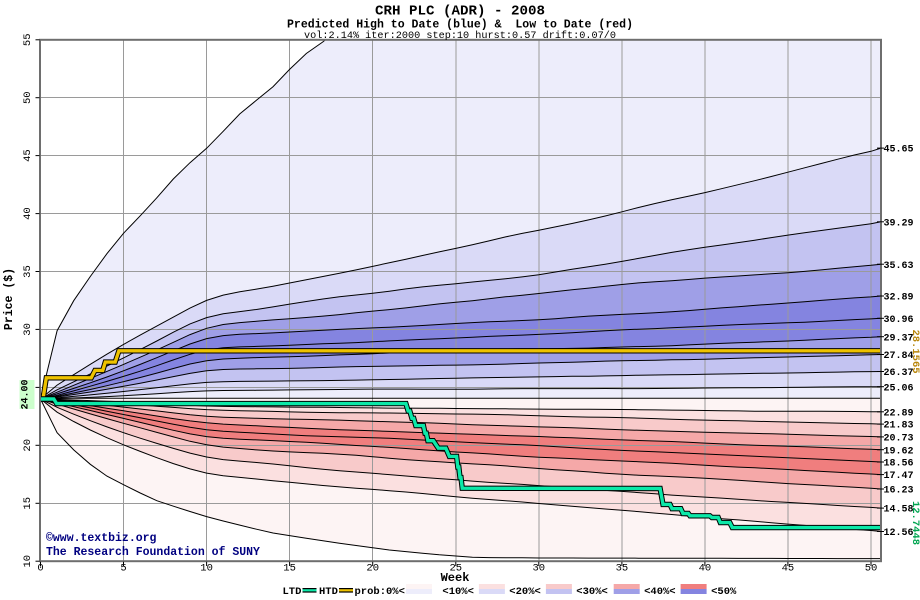  What do you see at coordinates (592, 592) in the screenshot?
I see `svg-text: <30%<` at bounding box center [592, 592].